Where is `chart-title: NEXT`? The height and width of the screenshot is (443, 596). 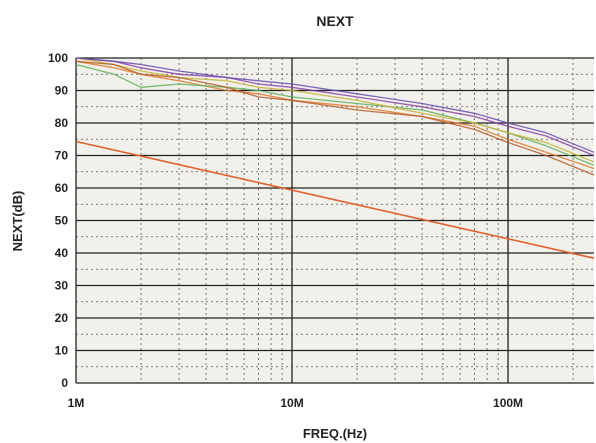 chart-title: NEXT is located at coordinates (335, 21).